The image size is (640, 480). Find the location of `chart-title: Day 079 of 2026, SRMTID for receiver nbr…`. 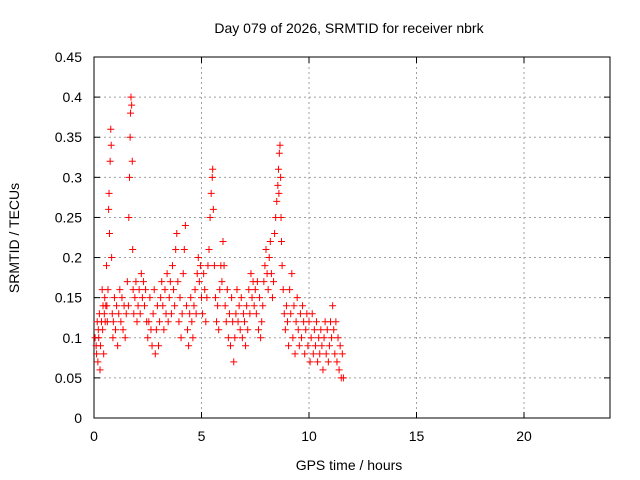

chart-title: Day 079 of 2026, SRMTID for receiver nbr… is located at coordinates (349, 28).